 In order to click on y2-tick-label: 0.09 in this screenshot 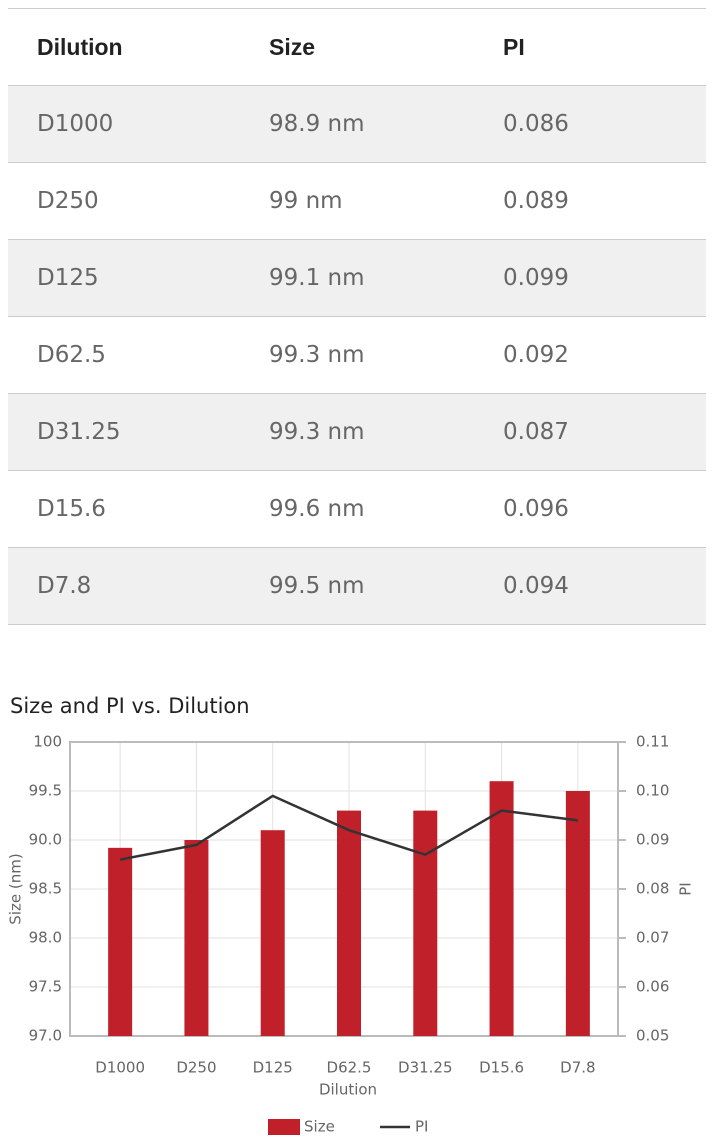, I will do `click(652, 840)`.